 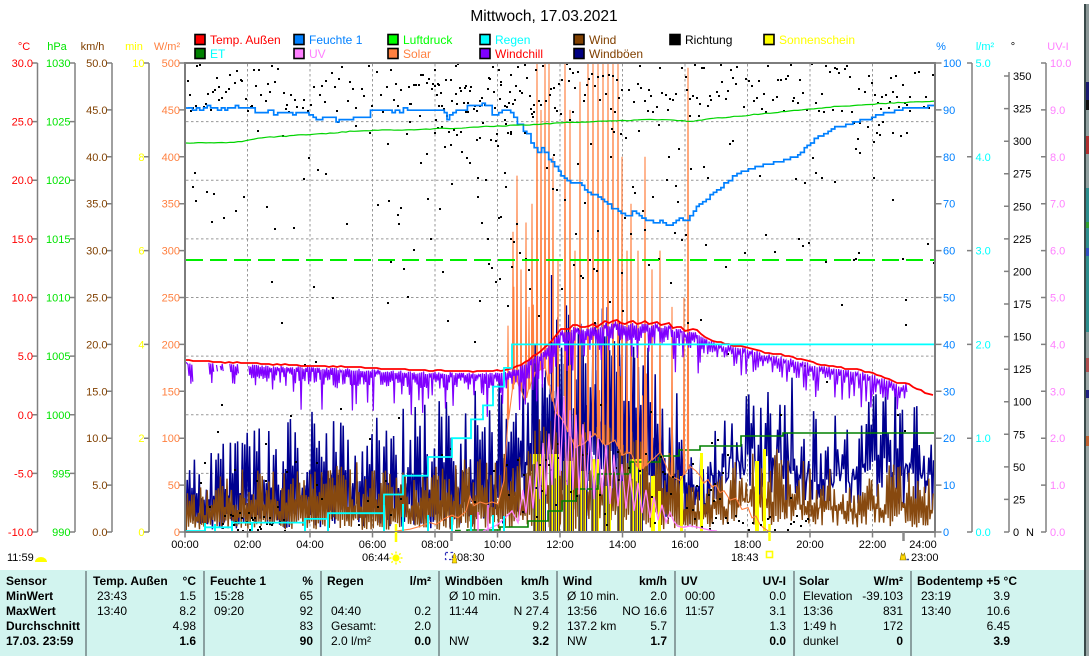 What do you see at coordinates (171, 158) in the screenshot?
I see `svg-text: 400` at bounding box center [171, 158].